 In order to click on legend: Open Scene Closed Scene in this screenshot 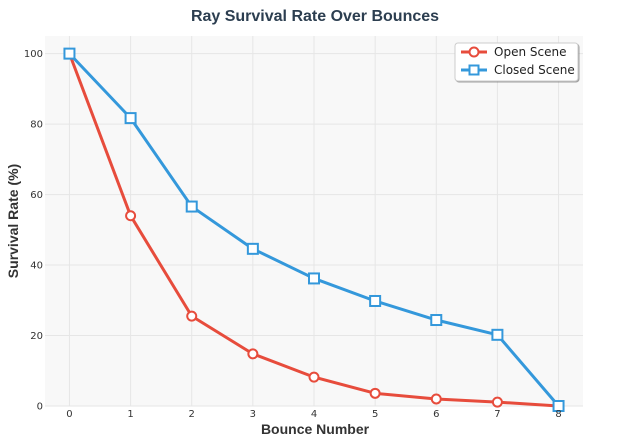, I will do `click(516, 62)`.